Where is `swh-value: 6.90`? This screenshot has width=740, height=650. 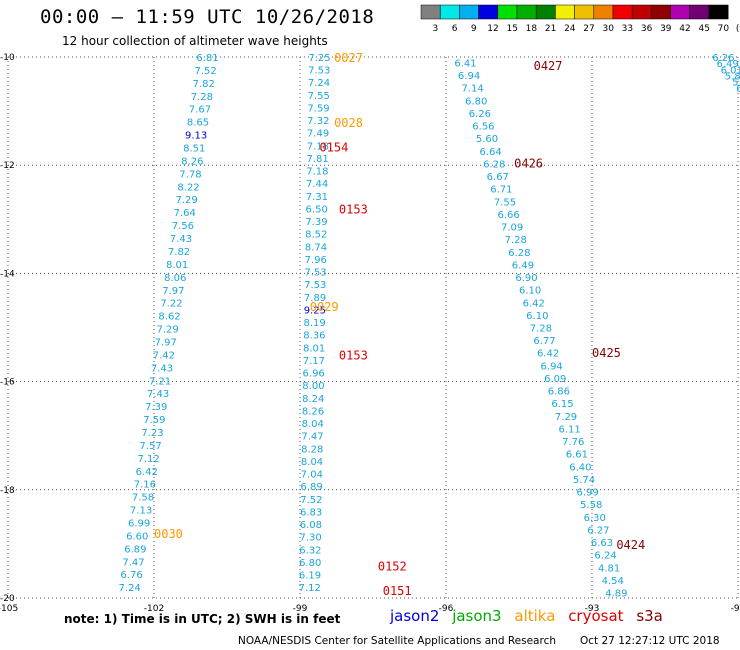 swh-value: 6.90 is located at coordinates (526, 278).